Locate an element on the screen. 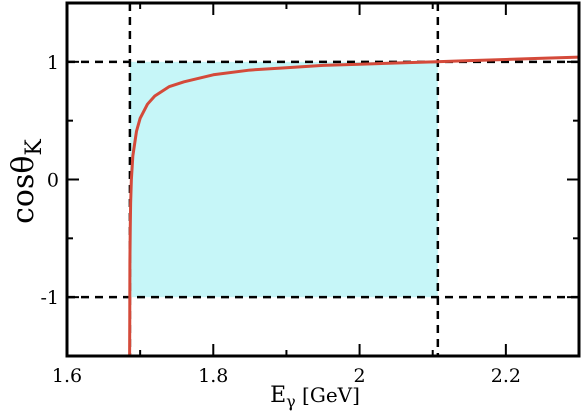 The height and width of the screenshot is (415, 582). x-axis-label-main: E is located at coordinates (278, 395).